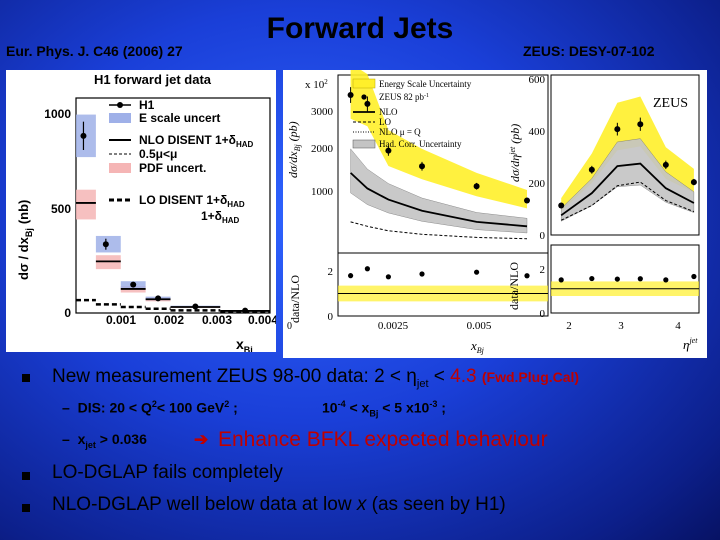  What do you see at coordinates (262, 320) in the screenshot?
I see `h1-xtick: 0.004` at bounding box center [262, 320].